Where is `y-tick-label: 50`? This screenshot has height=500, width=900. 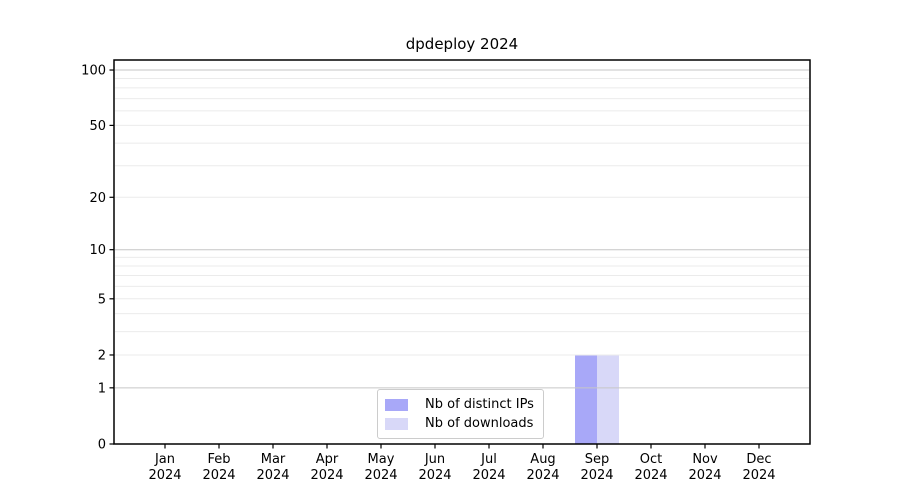 y-tick-label: 50 is located at coordinates (97, 126).